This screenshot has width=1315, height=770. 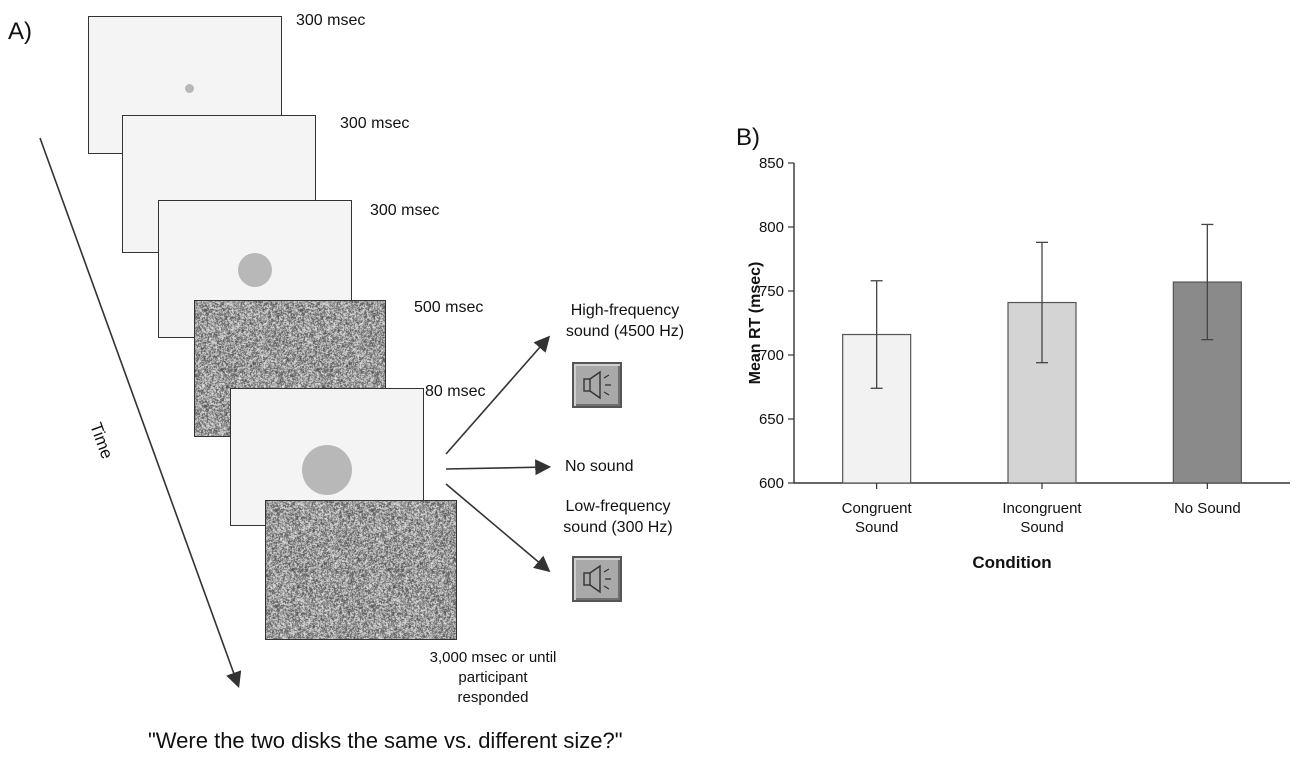 What do you see at coordinates (771, 419) in the screenshot?
I see `y-tick-label: 650` at bounding box center [771, 419].